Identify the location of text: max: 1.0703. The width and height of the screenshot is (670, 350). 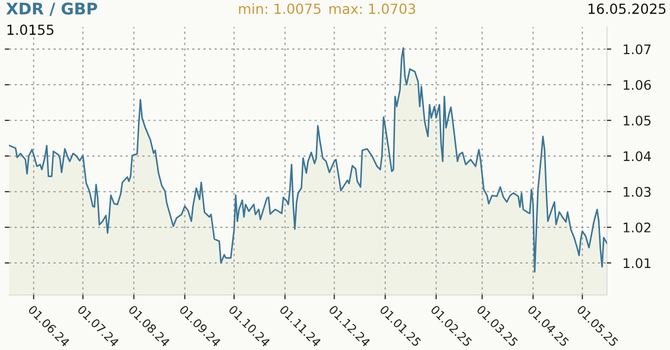
(373, 9).